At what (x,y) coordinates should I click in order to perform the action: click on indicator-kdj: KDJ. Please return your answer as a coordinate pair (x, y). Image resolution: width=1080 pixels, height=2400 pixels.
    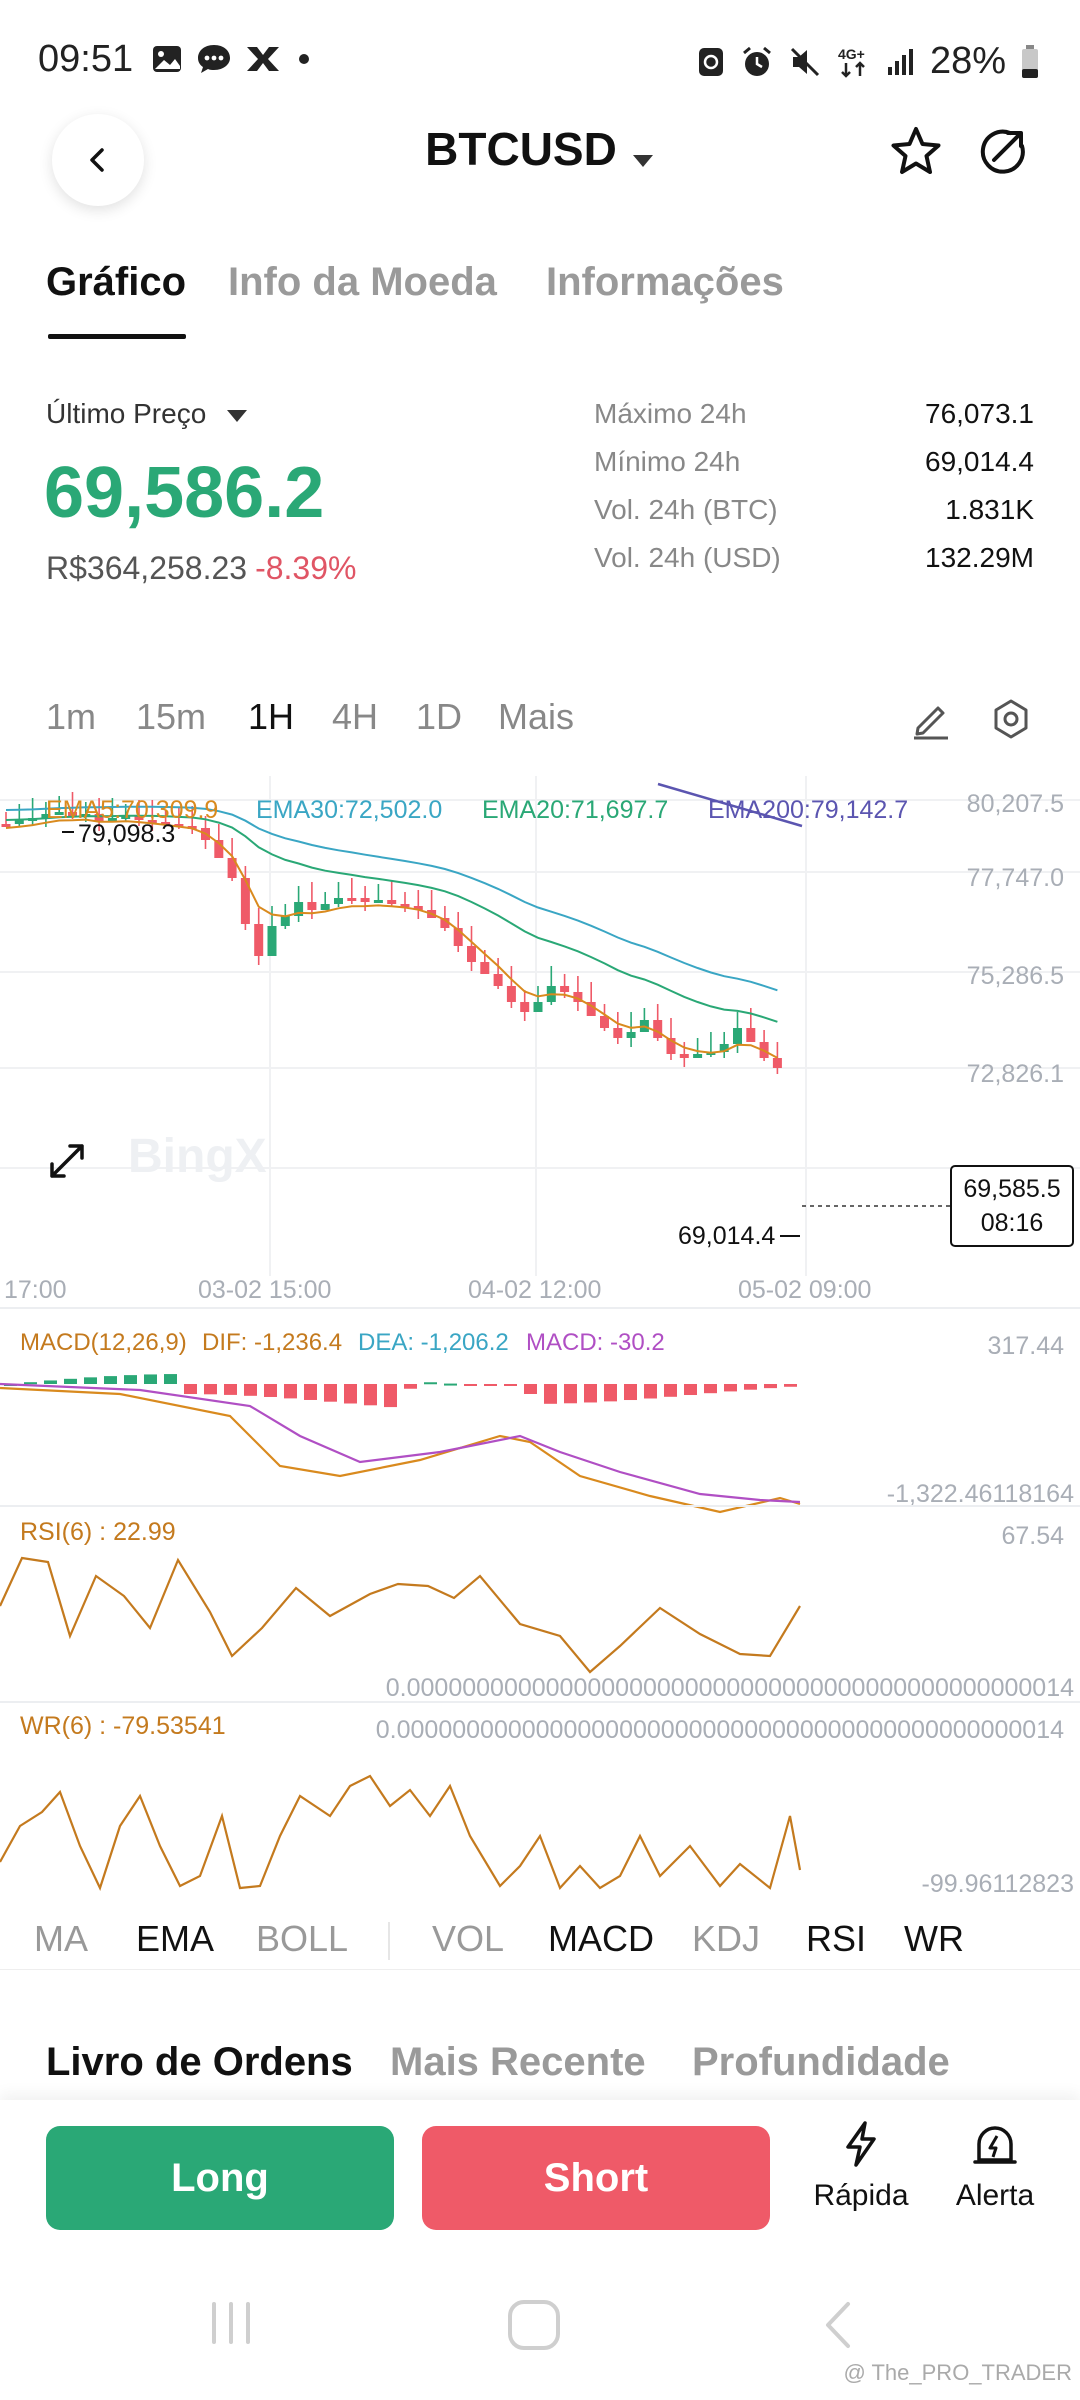
    Looking at the image, I should click on (726, 1938).